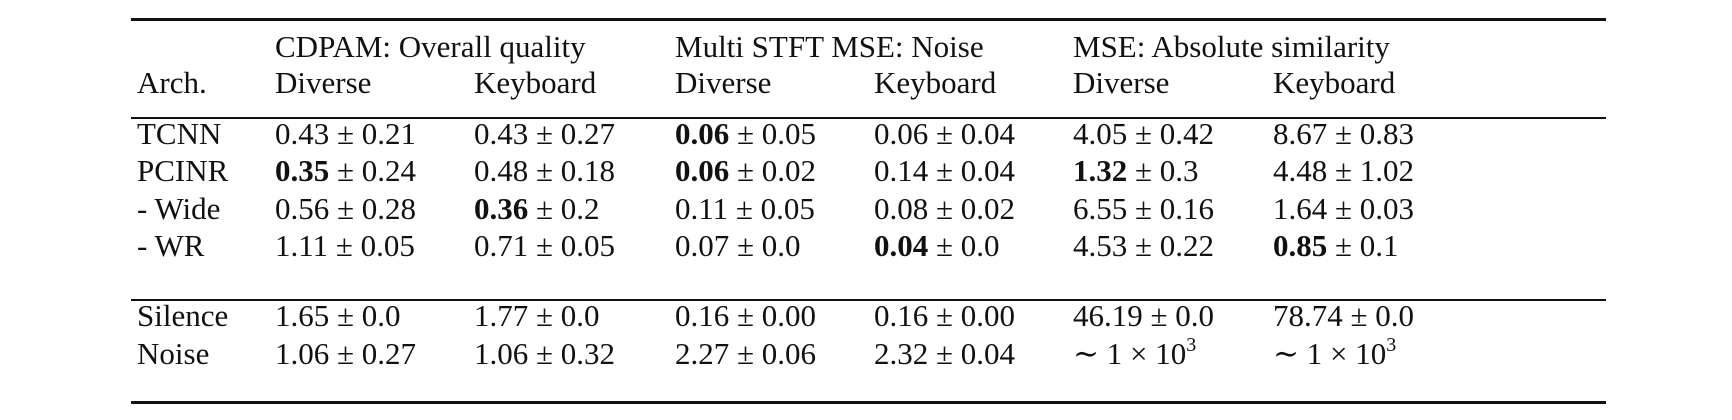 This screenshot has height=420, width=1732. I want to click on cell-mean: 0.48, so click(501, 170).